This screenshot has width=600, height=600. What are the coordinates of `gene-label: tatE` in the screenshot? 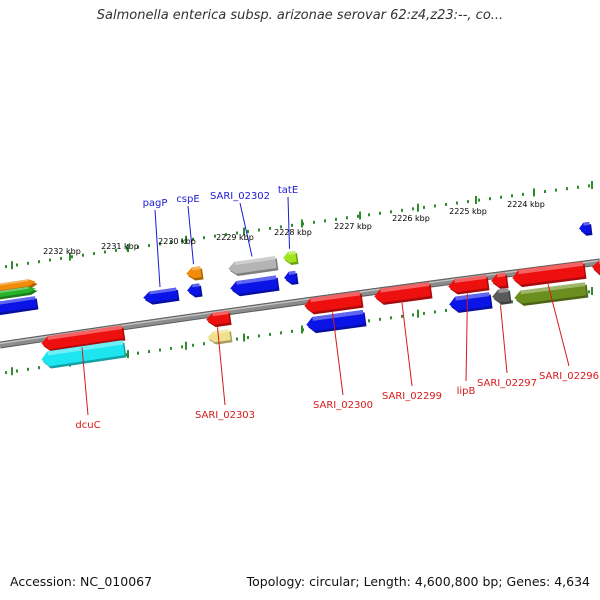 It's located at (288, 190).